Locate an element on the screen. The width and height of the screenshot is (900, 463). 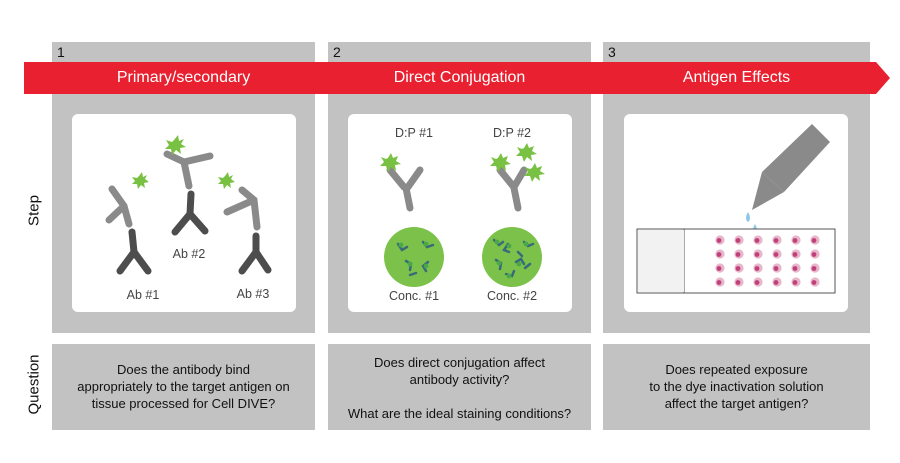
label-dp-1: D:P #1 is located at coordinates (414, 133).